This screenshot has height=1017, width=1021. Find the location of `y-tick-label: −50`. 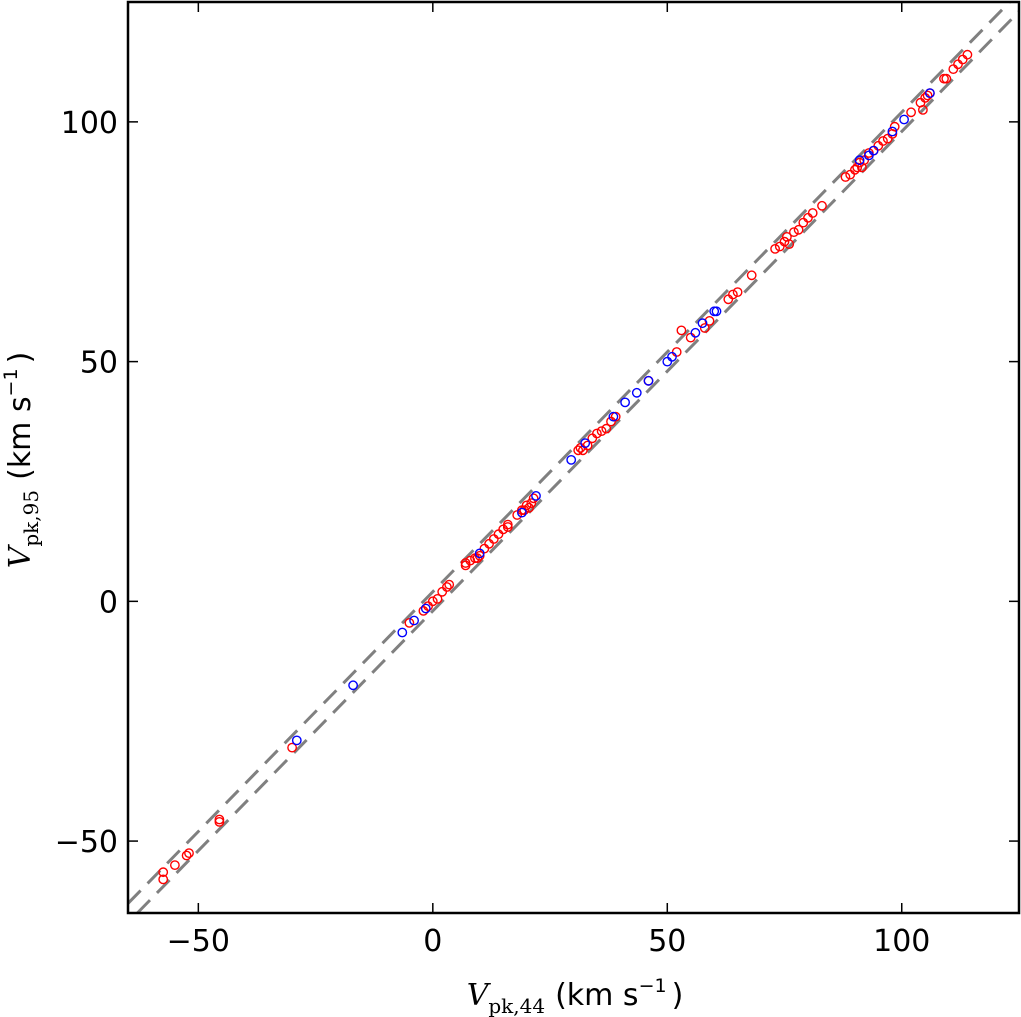

y-tick-label: −50 is located at coordinates (86, 842).